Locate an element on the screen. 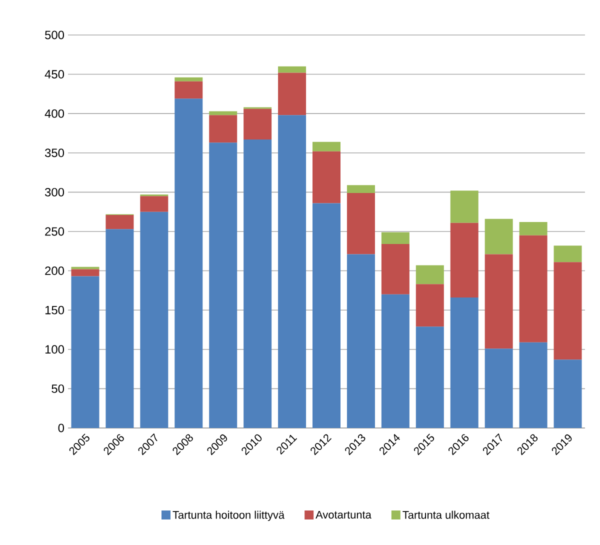 This screenshot has width=600, height=545. legend-label: Tartunta ulkomaat is located at coordinates (446, 514).